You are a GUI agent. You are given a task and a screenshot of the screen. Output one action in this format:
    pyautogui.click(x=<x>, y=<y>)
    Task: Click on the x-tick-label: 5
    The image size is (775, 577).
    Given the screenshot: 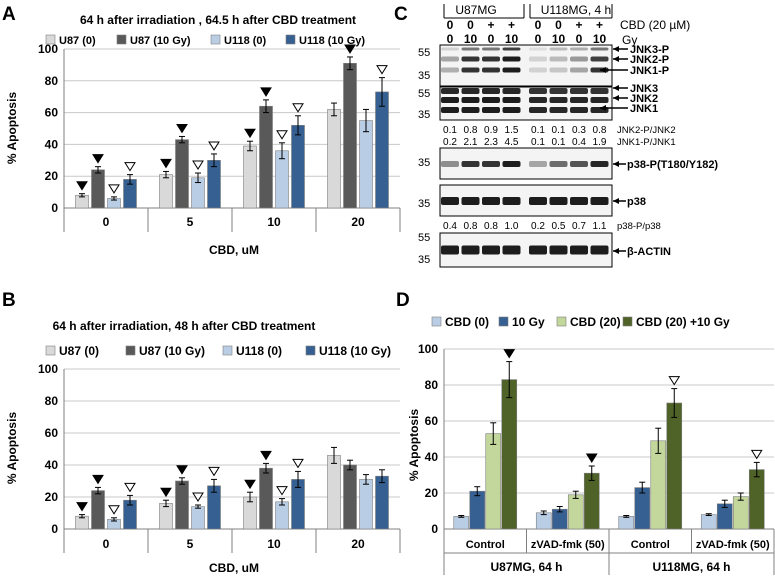 What is the action you would take?
    pyautogui.click(x=190, y=544)
    